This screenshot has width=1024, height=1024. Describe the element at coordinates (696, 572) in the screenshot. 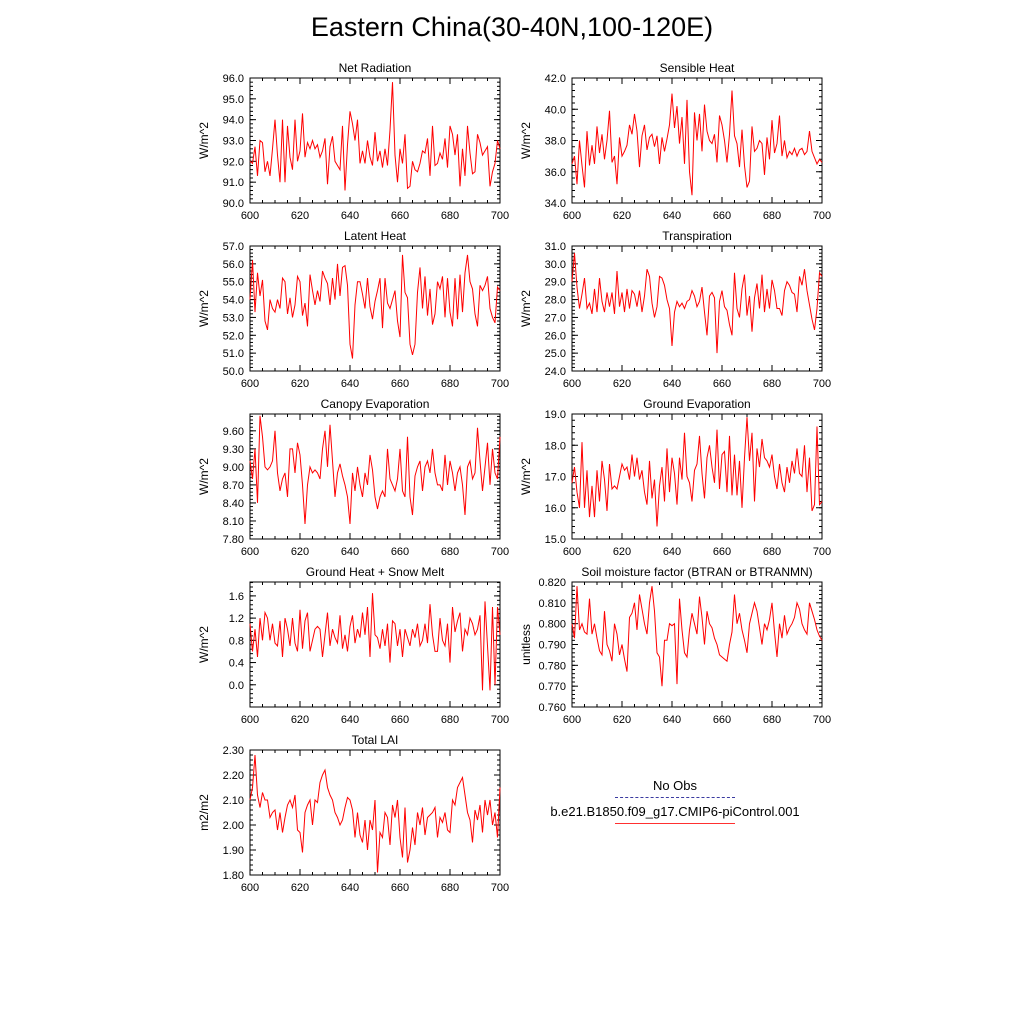

I see `chart-title: Soil moisture factor (BTRAN or BTRANMN)` at that location.